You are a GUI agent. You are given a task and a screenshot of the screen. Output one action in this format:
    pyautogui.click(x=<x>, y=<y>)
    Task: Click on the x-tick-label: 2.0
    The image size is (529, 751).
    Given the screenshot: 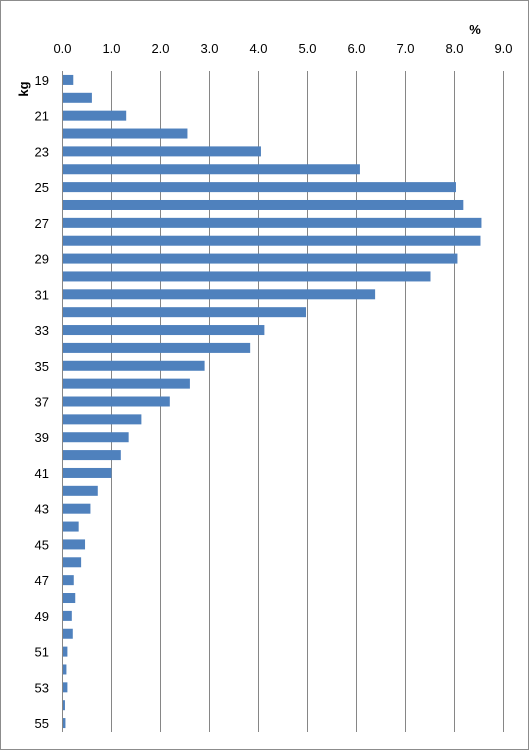 What is the action you would take?
    pyautogui.click(x=160, y=48)
    